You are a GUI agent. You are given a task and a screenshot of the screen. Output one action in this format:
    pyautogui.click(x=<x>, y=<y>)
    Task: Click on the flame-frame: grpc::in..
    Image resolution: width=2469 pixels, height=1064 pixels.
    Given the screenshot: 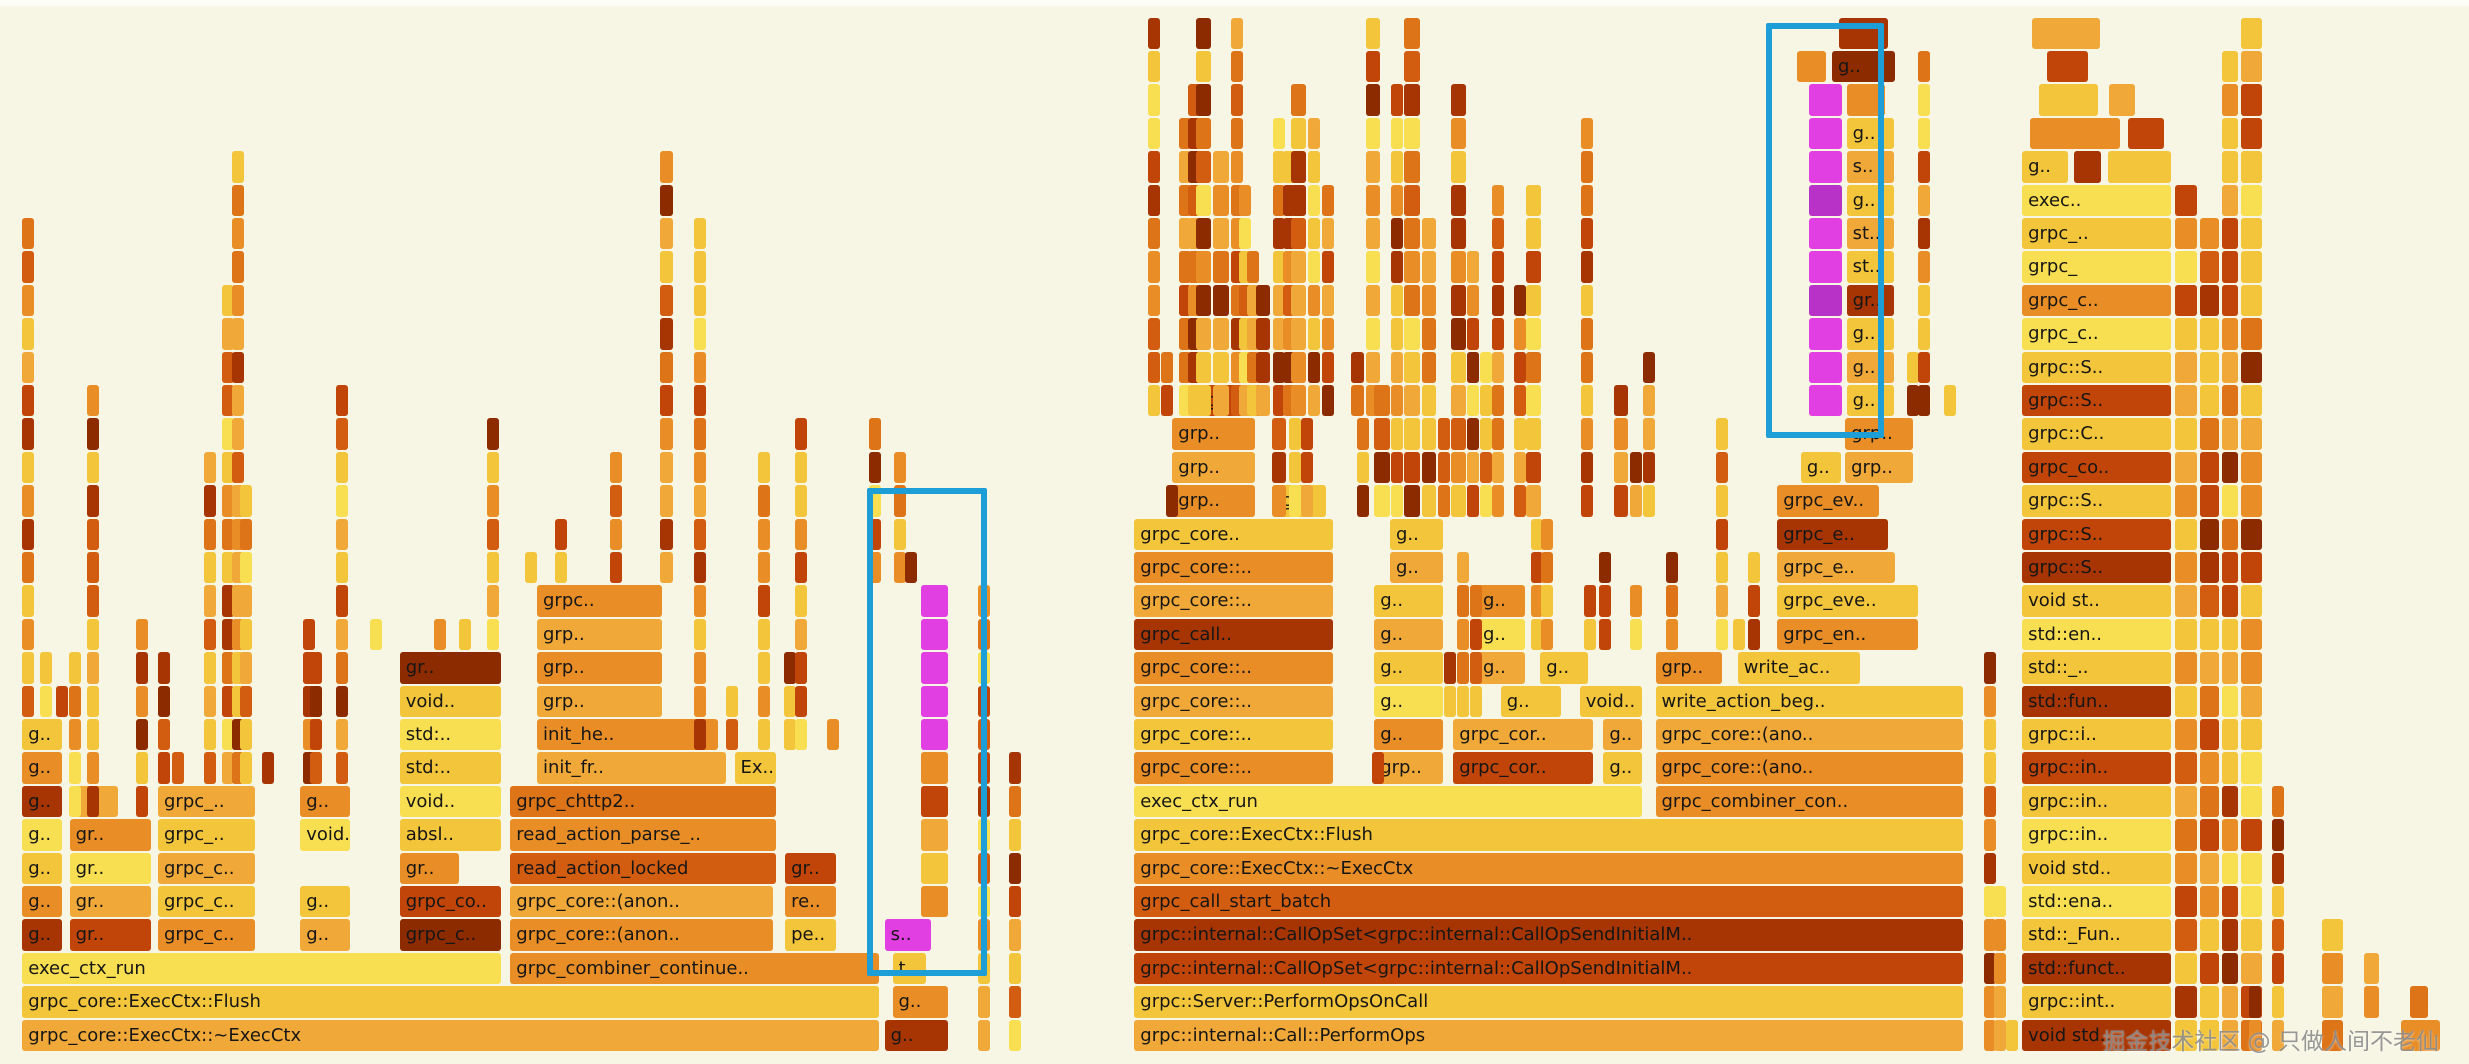 What is the action you would take?
    pyautogui.click(x=2096, y=801)
    